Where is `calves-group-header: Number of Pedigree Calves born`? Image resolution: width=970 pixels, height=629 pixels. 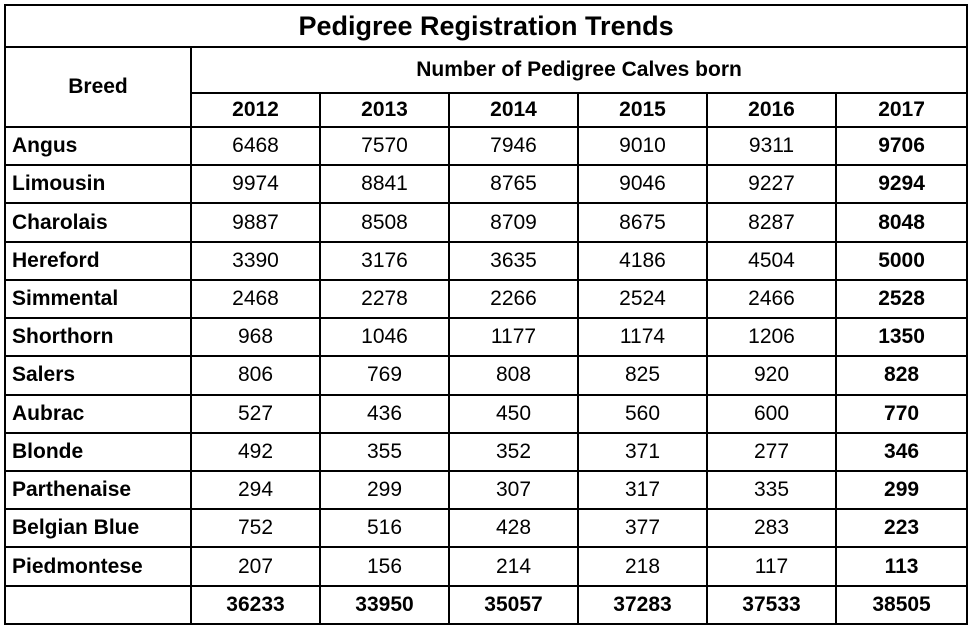 calves-group-header: Number of Pedigree Calves born is located at coordinates (579, 70).